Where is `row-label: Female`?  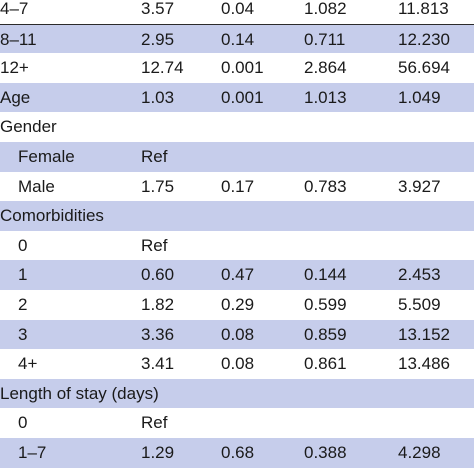
row-label: Female is located at coordinates (46, 156).